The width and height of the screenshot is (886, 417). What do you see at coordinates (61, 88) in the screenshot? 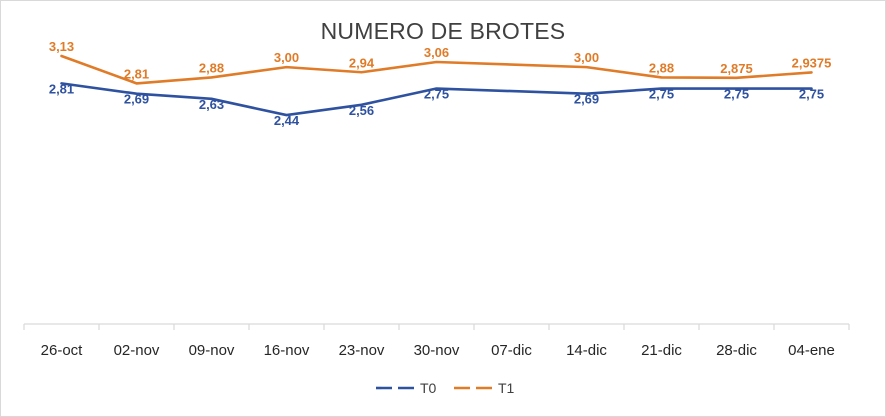
I see `data-label-t0: 2,81` at bounding box center [61, 88].